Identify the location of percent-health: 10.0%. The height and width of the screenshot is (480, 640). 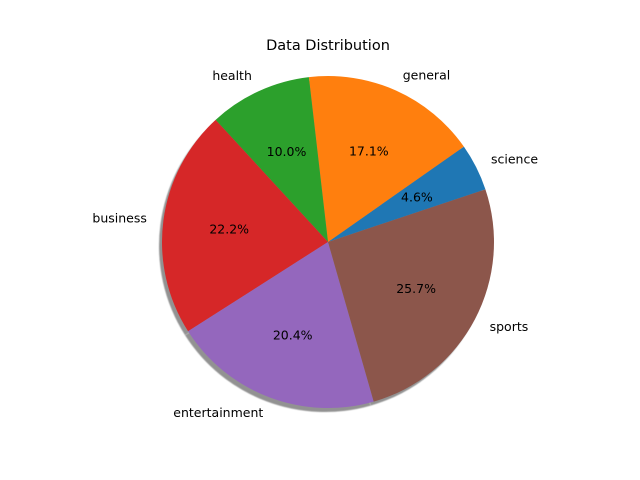
(287, 151).